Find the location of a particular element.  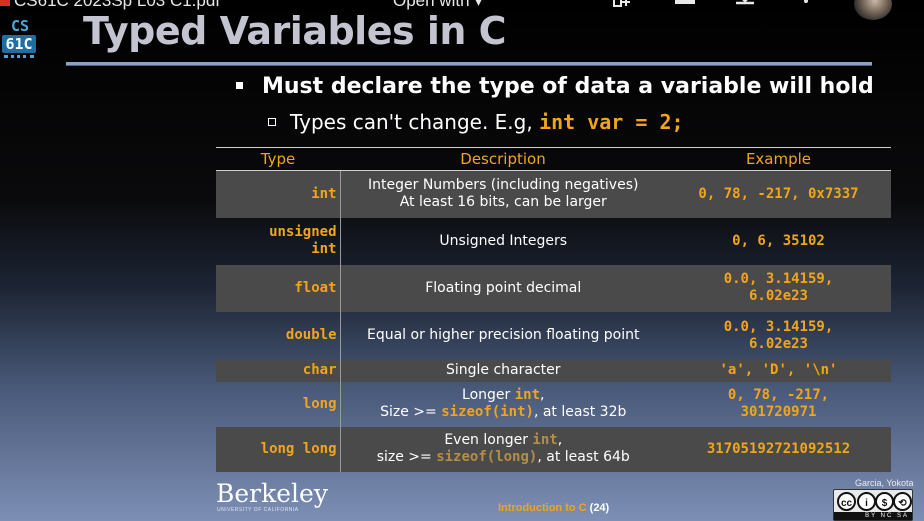

user-avatar is located at coordinates (873, 10).